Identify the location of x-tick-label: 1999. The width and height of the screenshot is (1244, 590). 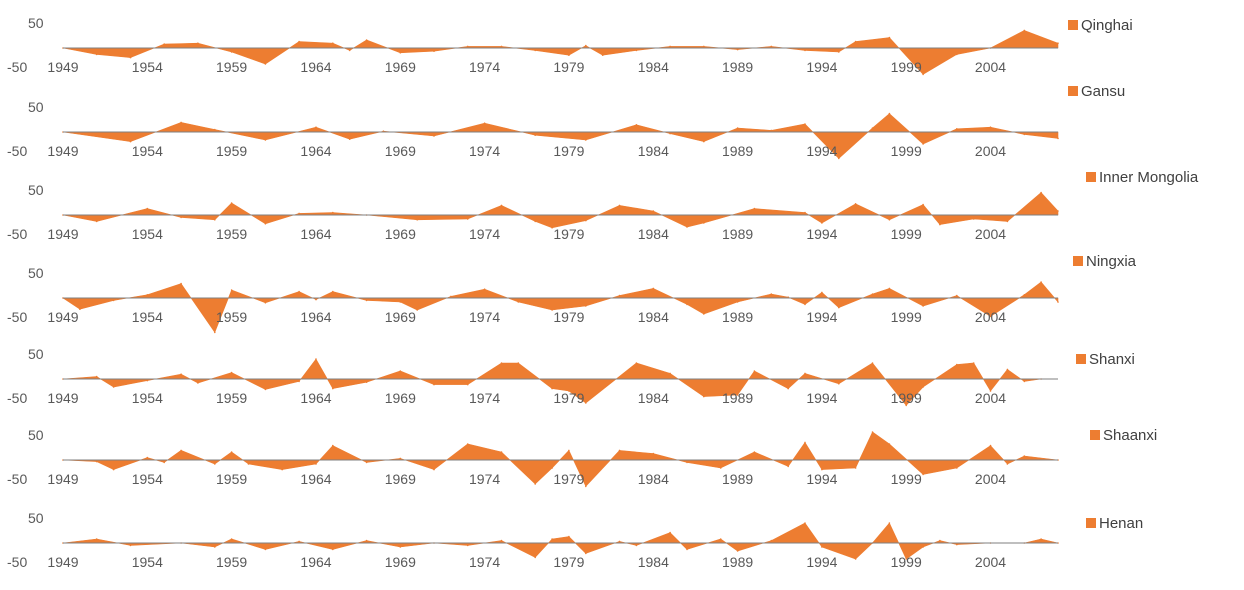
(906, 479).